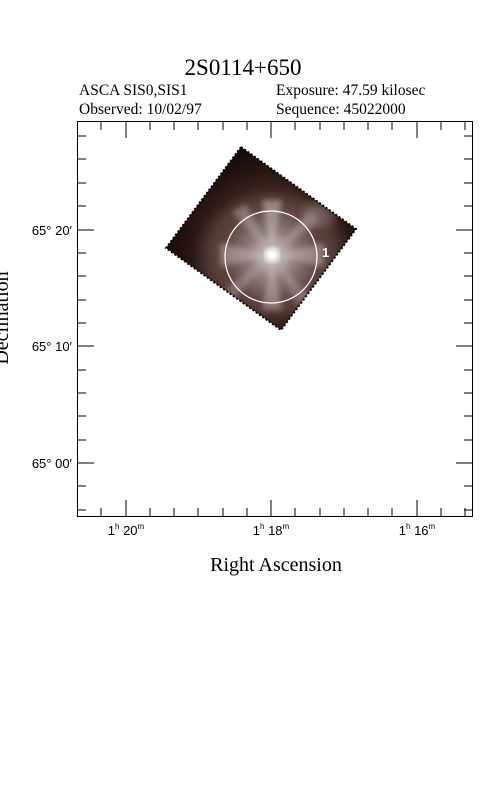 The width and height of the screenshot is (486, 792). What do you see at coordinates (325, 252) in the screenshot?
I see `source-region-label: 1` at bounding box center [325, 252].